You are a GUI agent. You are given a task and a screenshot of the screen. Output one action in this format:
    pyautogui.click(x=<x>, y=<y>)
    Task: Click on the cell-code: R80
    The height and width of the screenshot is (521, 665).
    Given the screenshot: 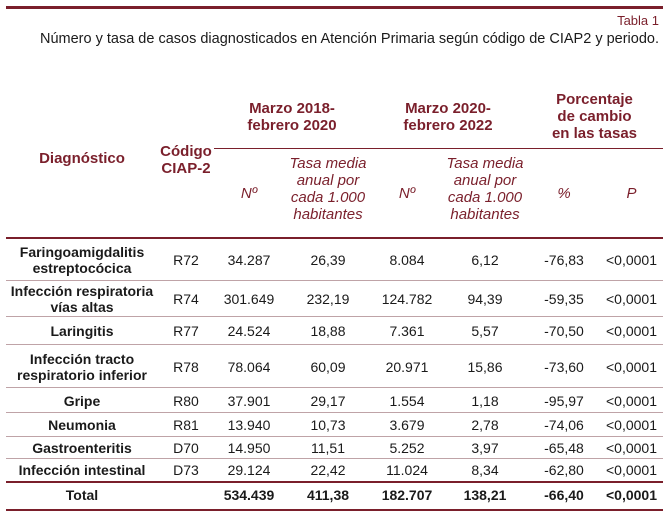 What is the action you would take?
    pyautogui.click(x=186, y=400)
    